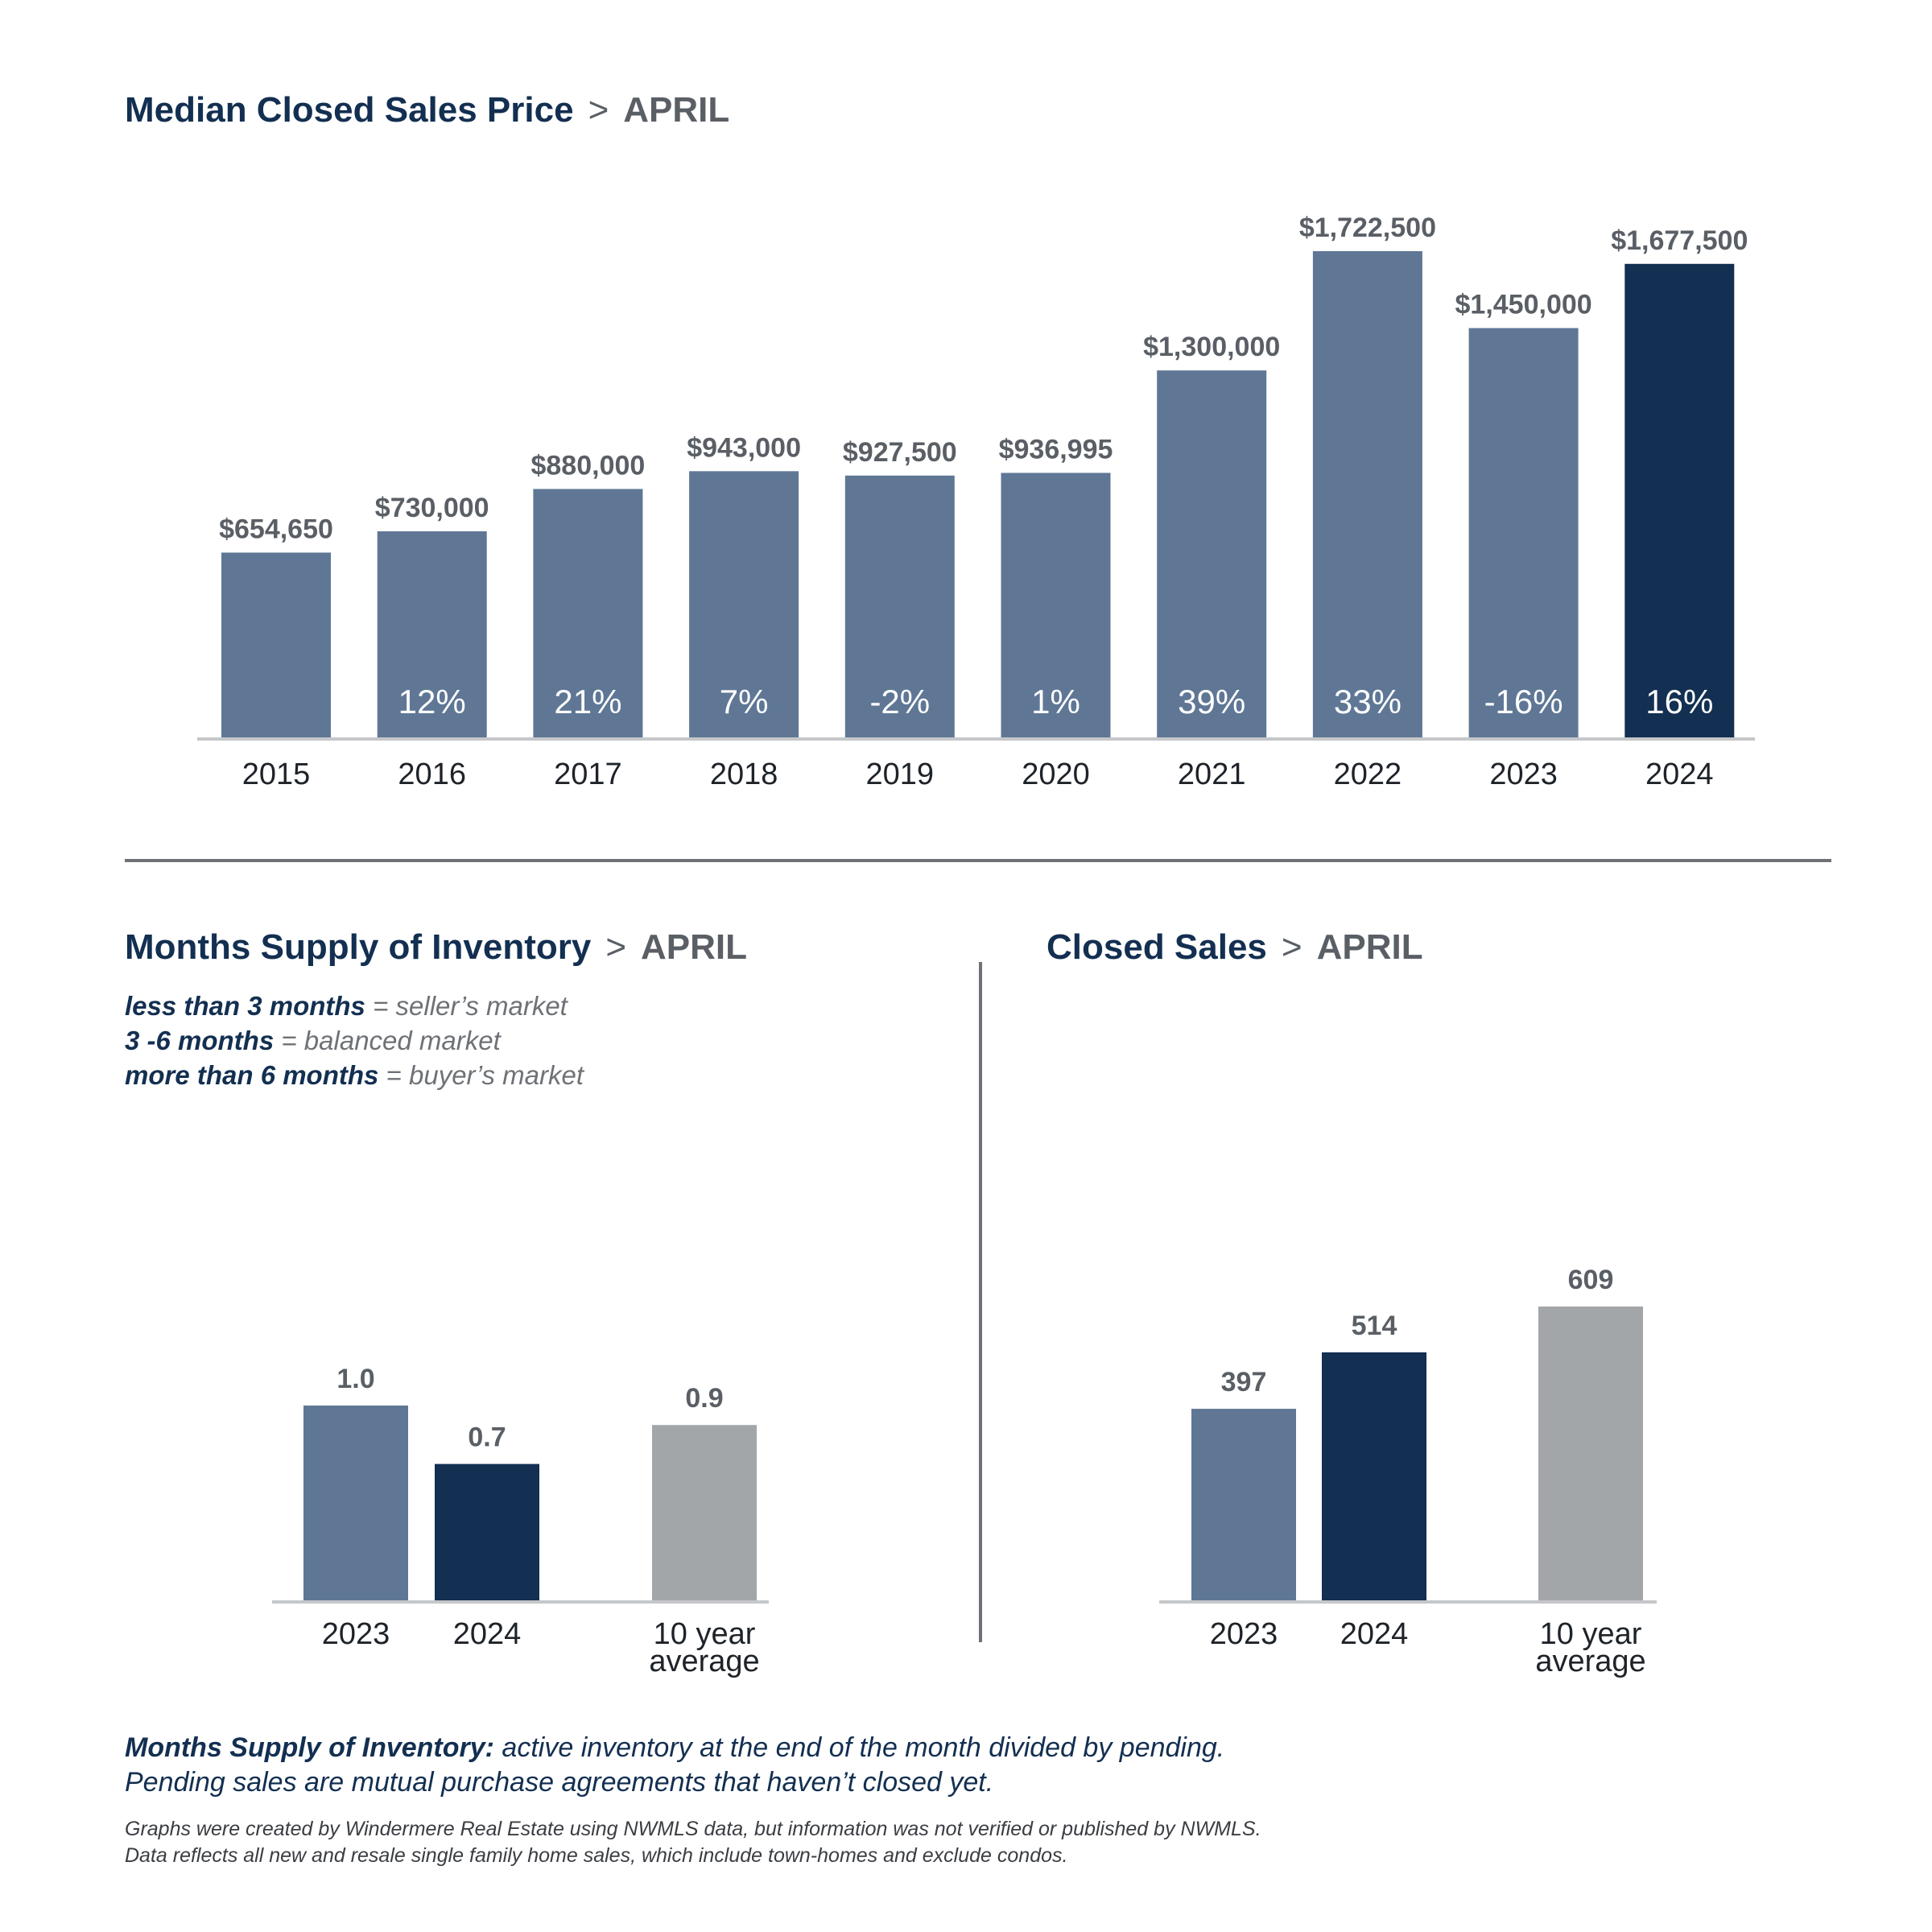  I want to click on median-change-label: -16%, so click(1523, 701).